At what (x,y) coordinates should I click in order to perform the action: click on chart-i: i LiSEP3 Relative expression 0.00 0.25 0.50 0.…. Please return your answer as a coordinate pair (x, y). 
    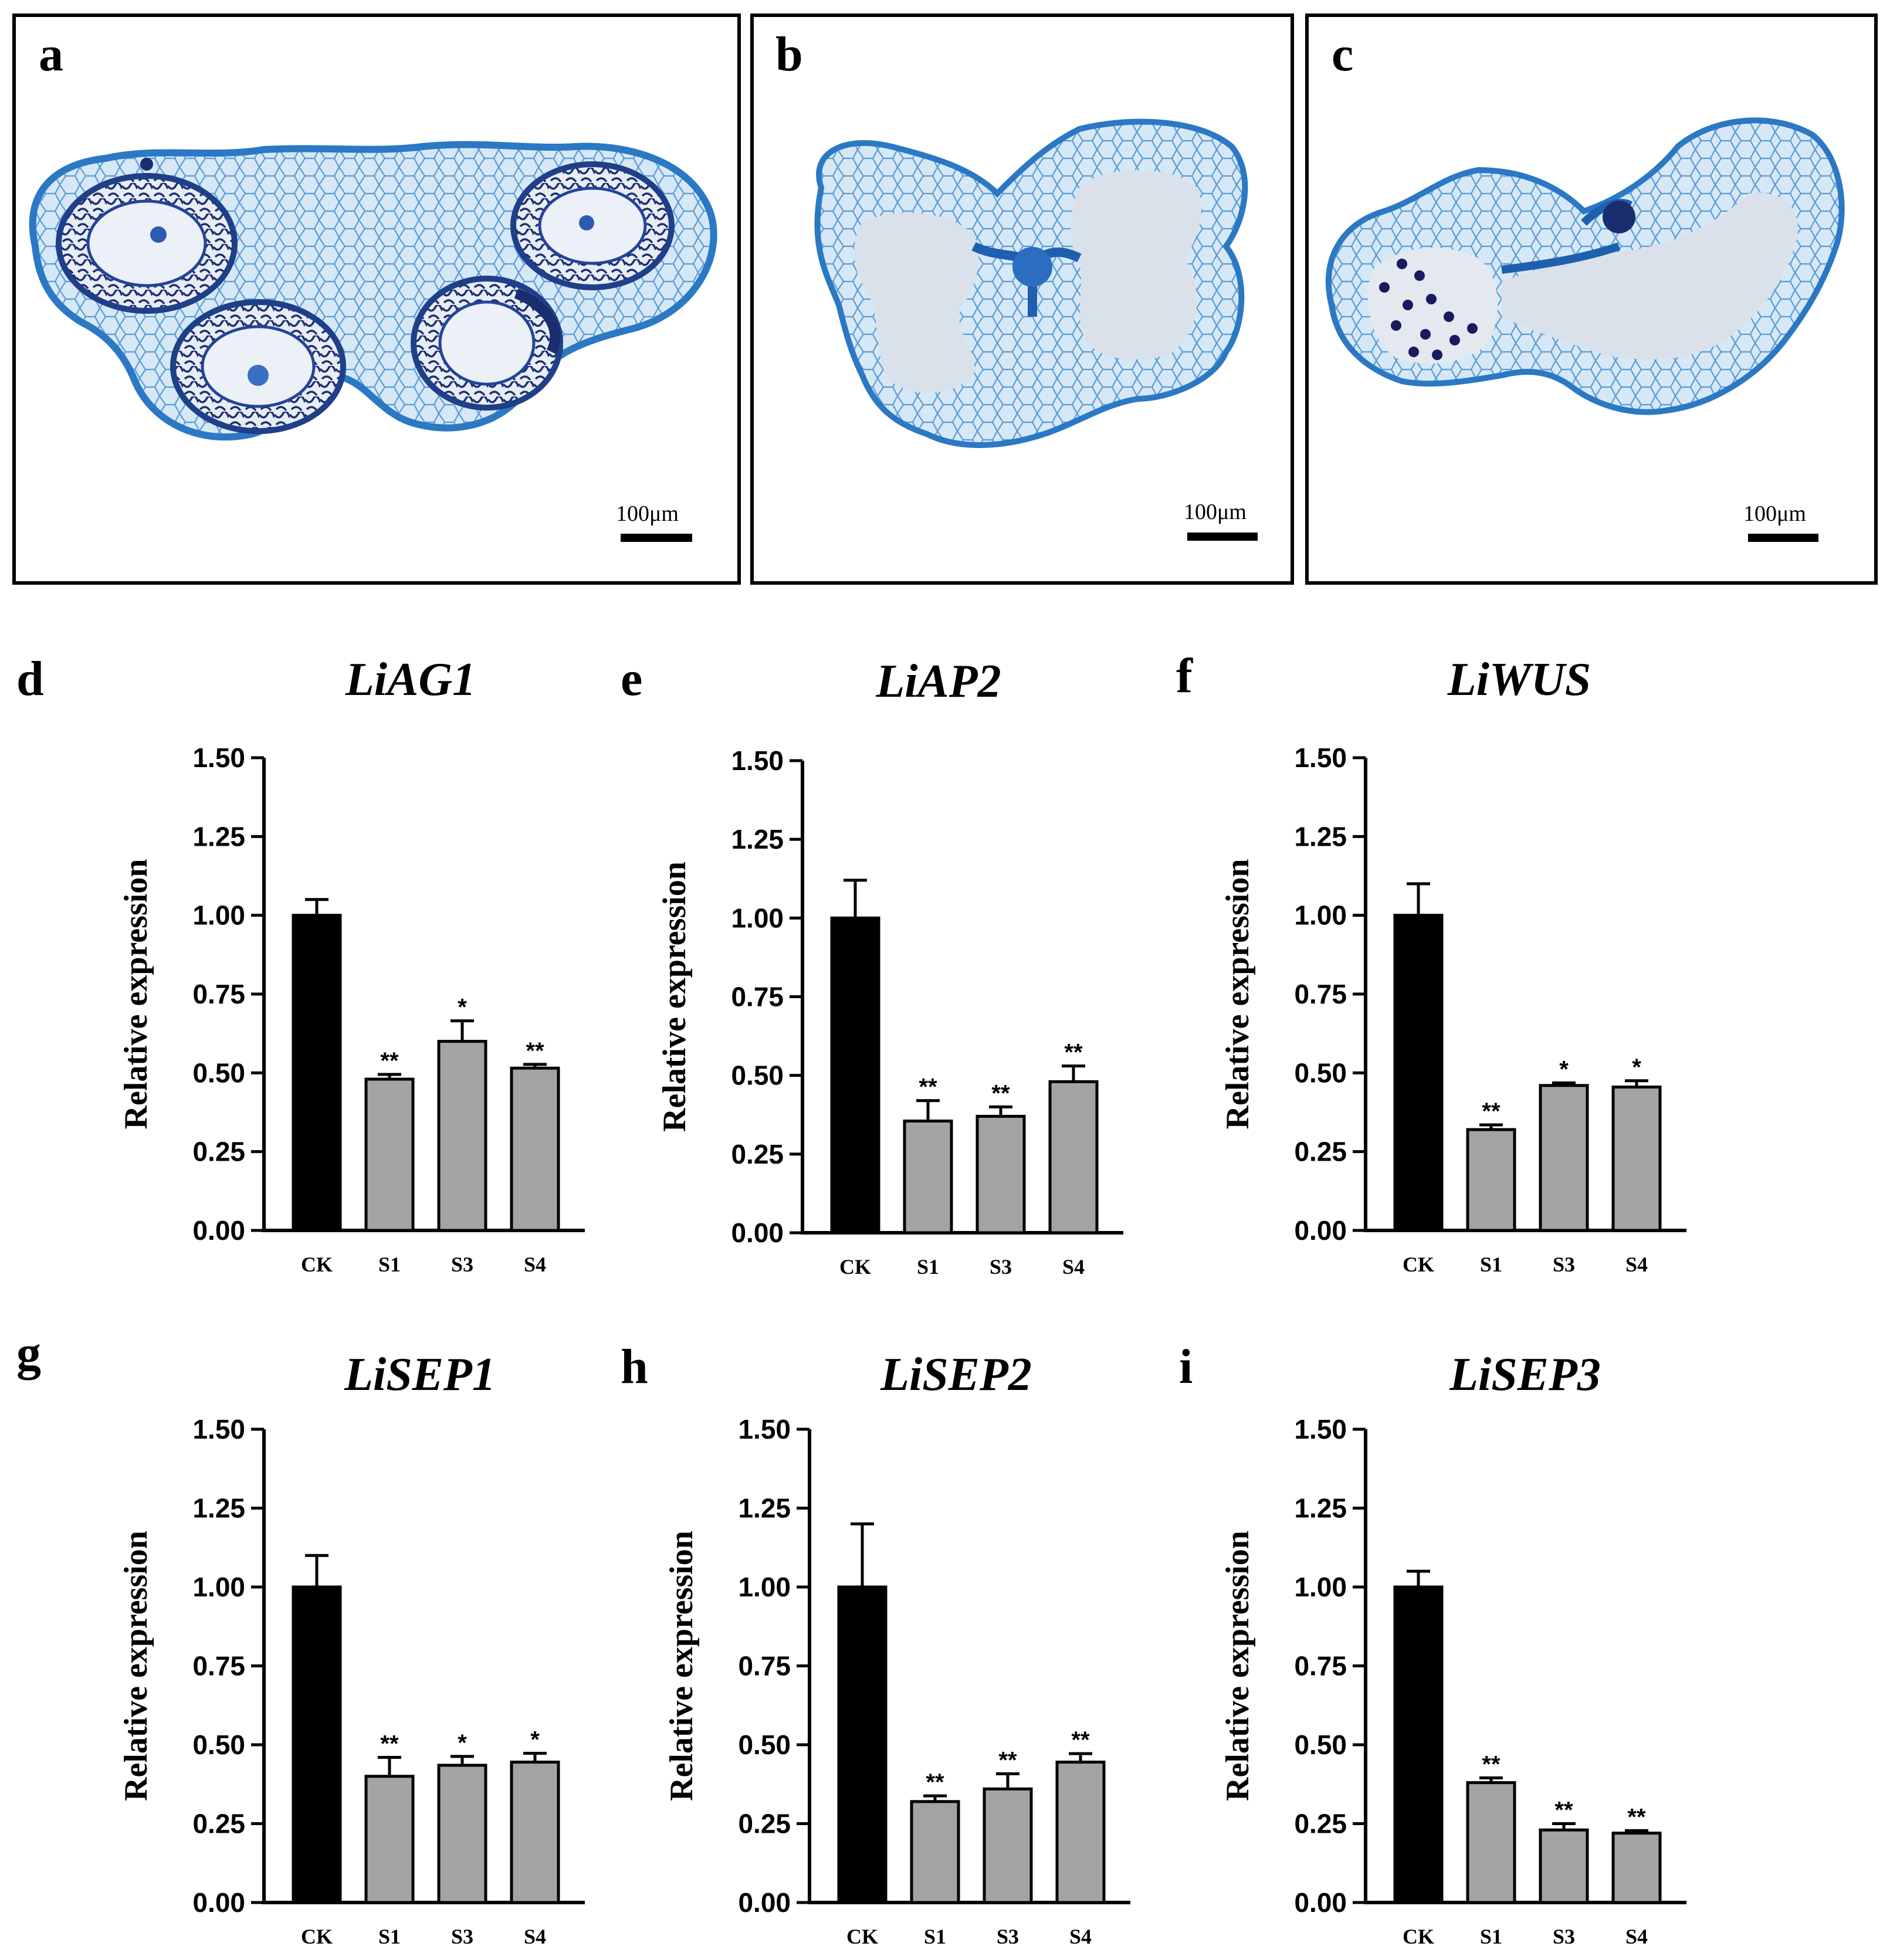
    Looking at the image, I should click on (1432, 1644).